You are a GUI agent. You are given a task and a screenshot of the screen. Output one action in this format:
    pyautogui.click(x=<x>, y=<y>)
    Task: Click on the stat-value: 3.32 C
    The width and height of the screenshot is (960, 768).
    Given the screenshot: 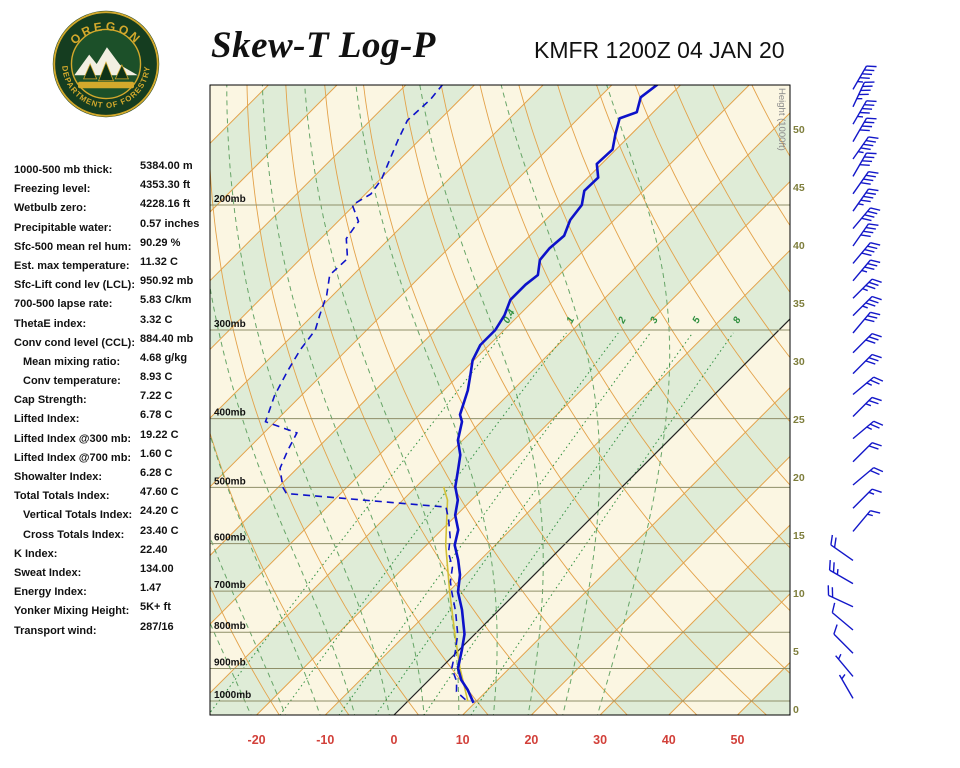 What is the action you would take?
    pyautogui.click(x=156, y=319)
    